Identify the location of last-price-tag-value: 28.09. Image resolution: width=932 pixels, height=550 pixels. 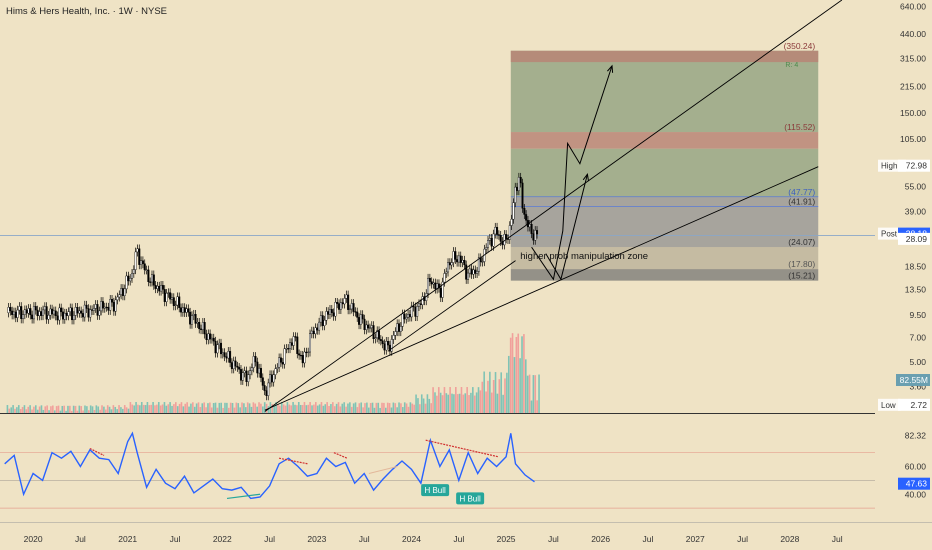
(917, 239).